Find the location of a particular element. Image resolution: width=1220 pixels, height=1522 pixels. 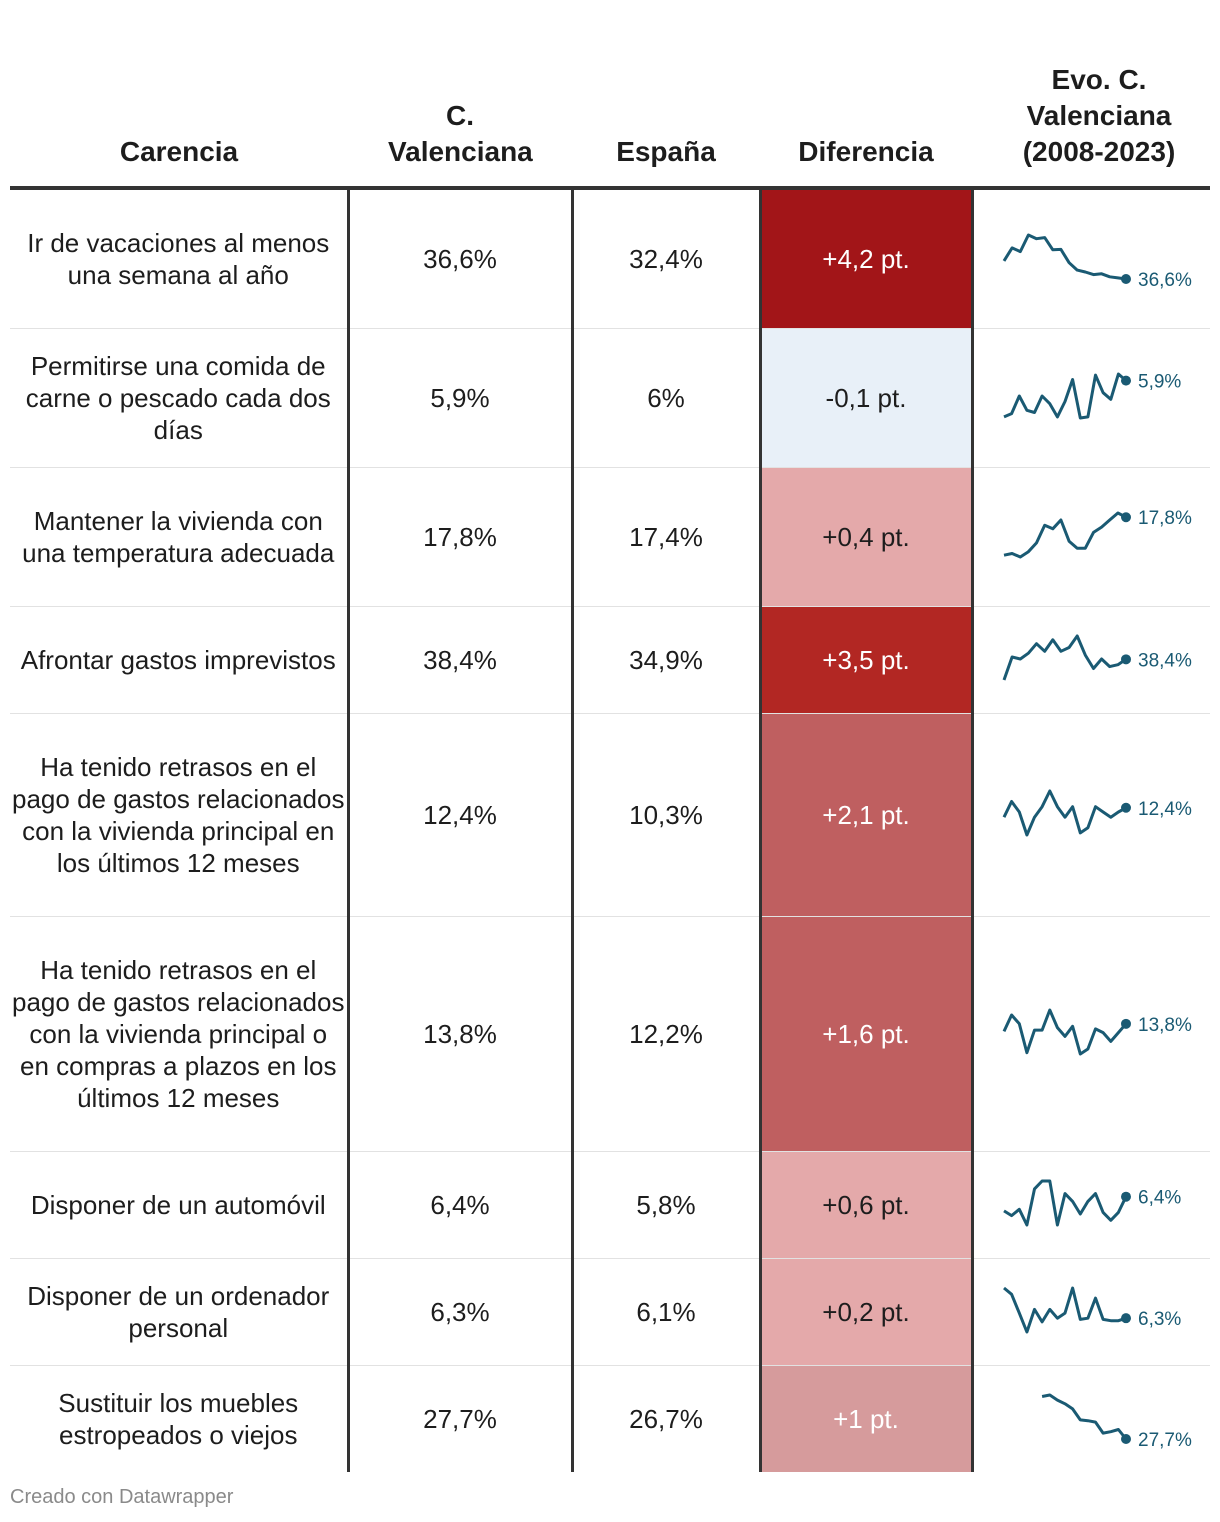

cell-cval: 6,3% is located at coordinates (461, 1312).